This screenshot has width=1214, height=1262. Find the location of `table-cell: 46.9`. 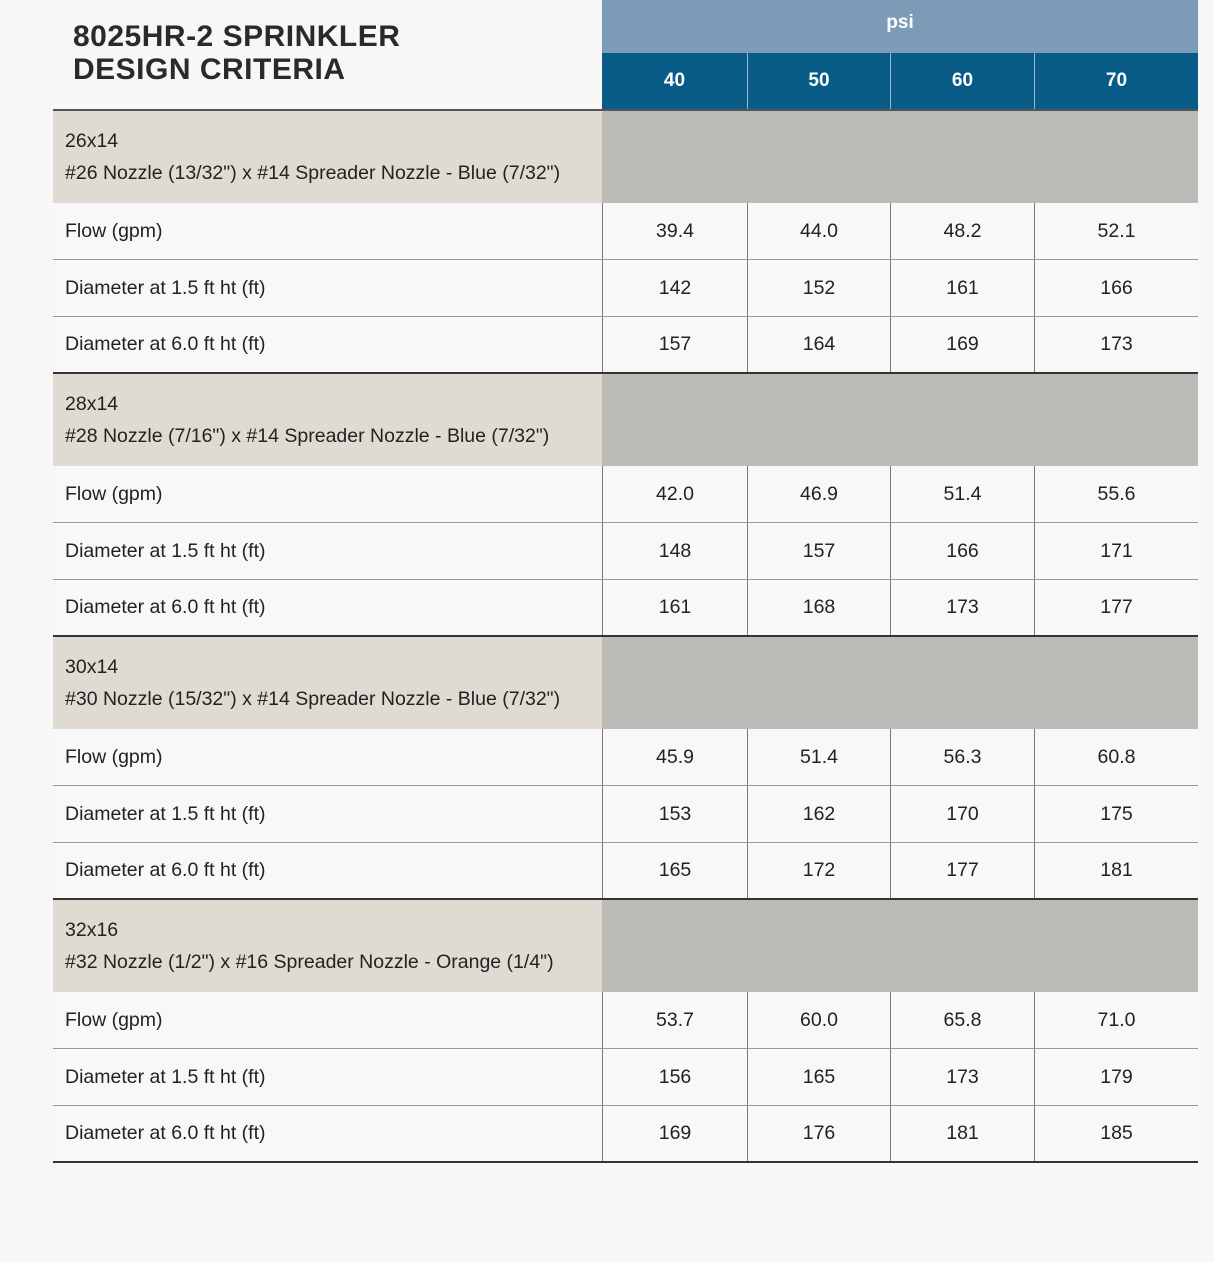

table-cell: 46.9 is located at coordinates (818, 494).